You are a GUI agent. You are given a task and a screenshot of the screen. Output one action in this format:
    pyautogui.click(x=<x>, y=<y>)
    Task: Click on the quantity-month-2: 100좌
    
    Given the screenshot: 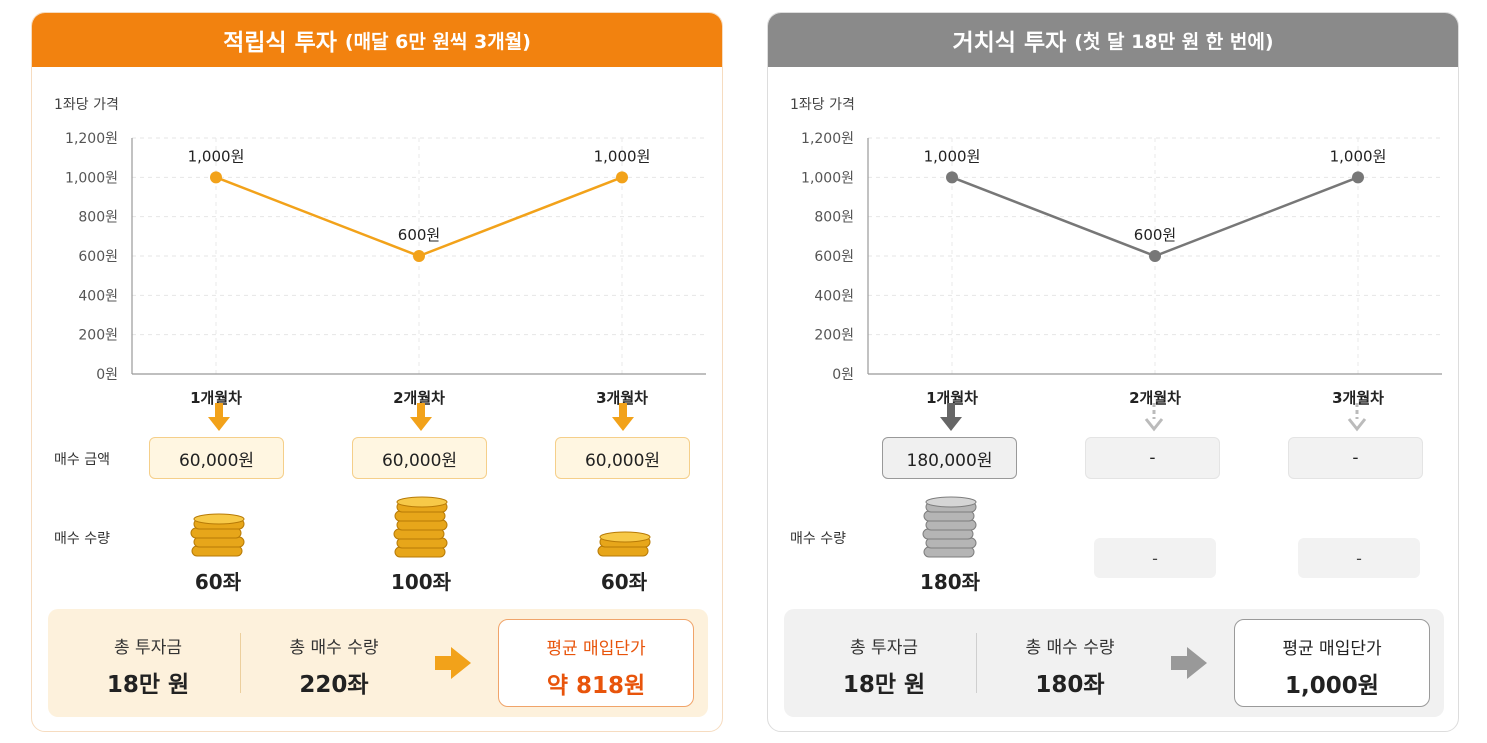 What is the action you would take?
    pyautogui.click(x=421, y=582)
    